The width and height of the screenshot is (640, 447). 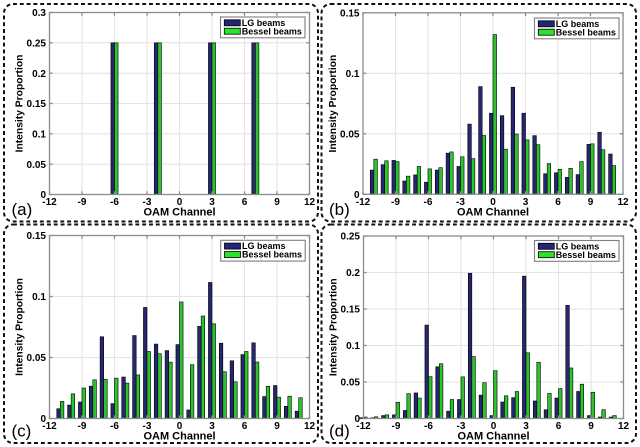 I want to click on svg-text: (b), so click(x=339, y=209).